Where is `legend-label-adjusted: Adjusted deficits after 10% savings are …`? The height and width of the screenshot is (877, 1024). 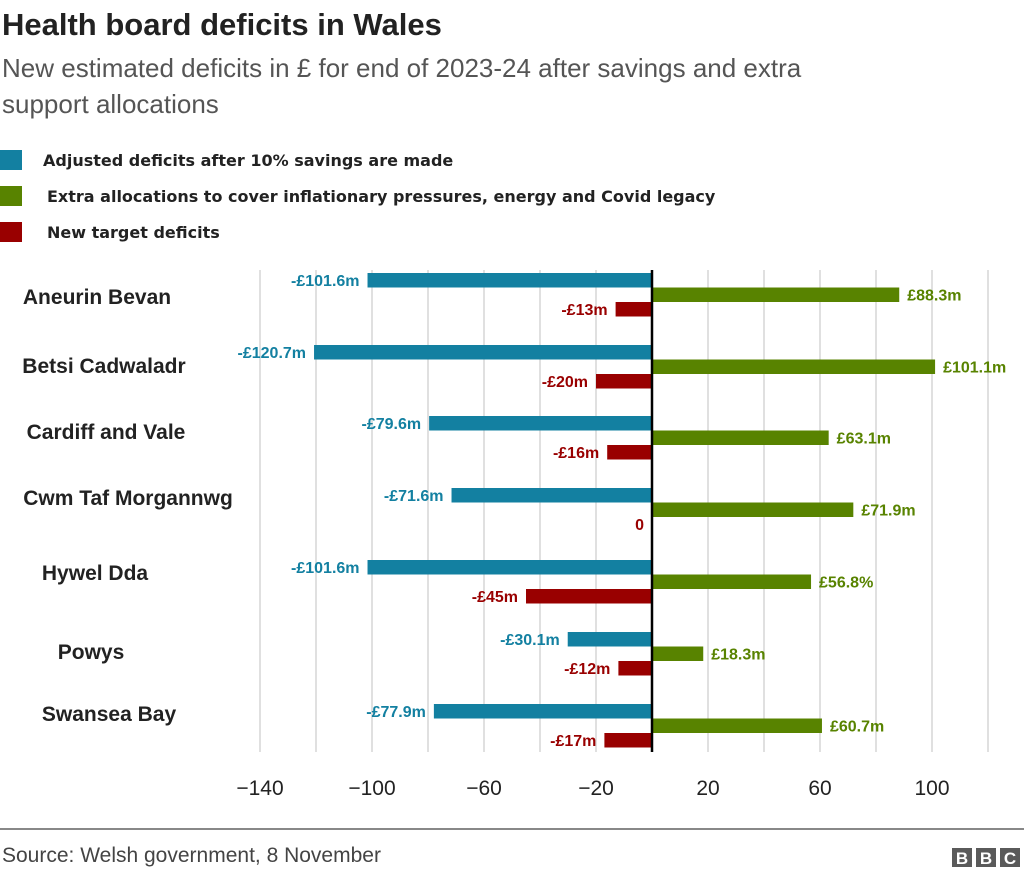
legend-label-adjusted: Adjusted deficits after 10% savings are … is located at coordinates (248, 160).